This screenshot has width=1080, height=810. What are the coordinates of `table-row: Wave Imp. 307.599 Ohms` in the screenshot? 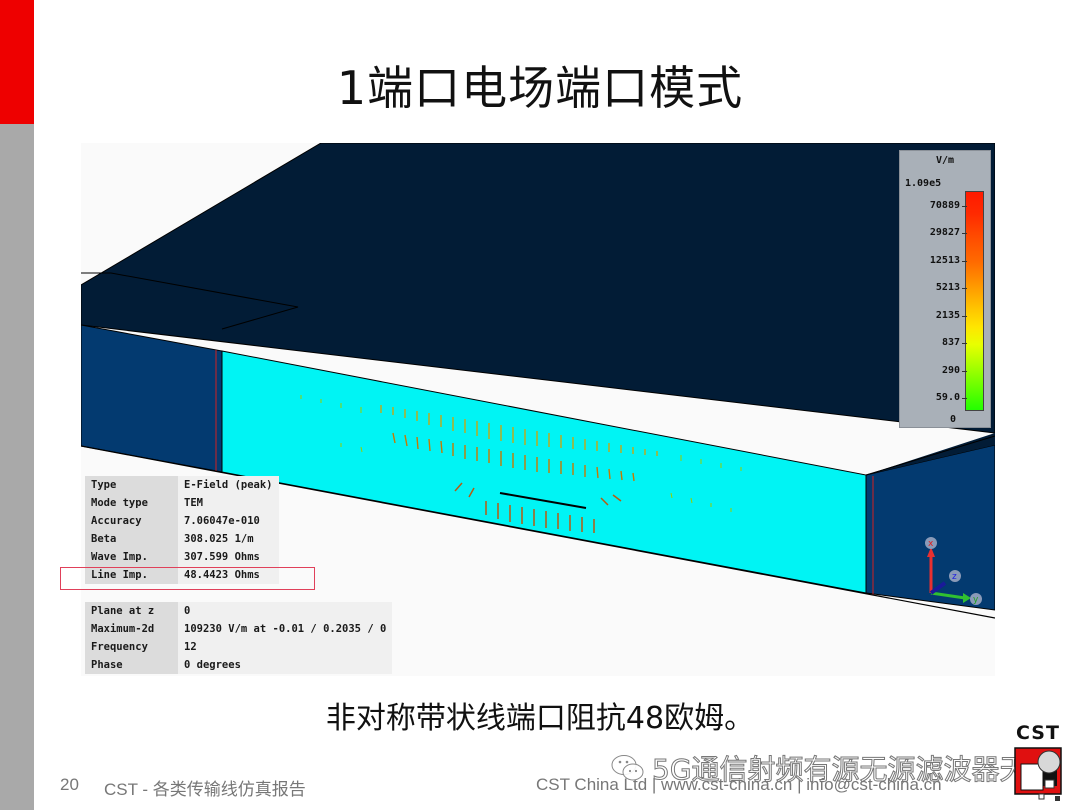 It's located at (182, 557).